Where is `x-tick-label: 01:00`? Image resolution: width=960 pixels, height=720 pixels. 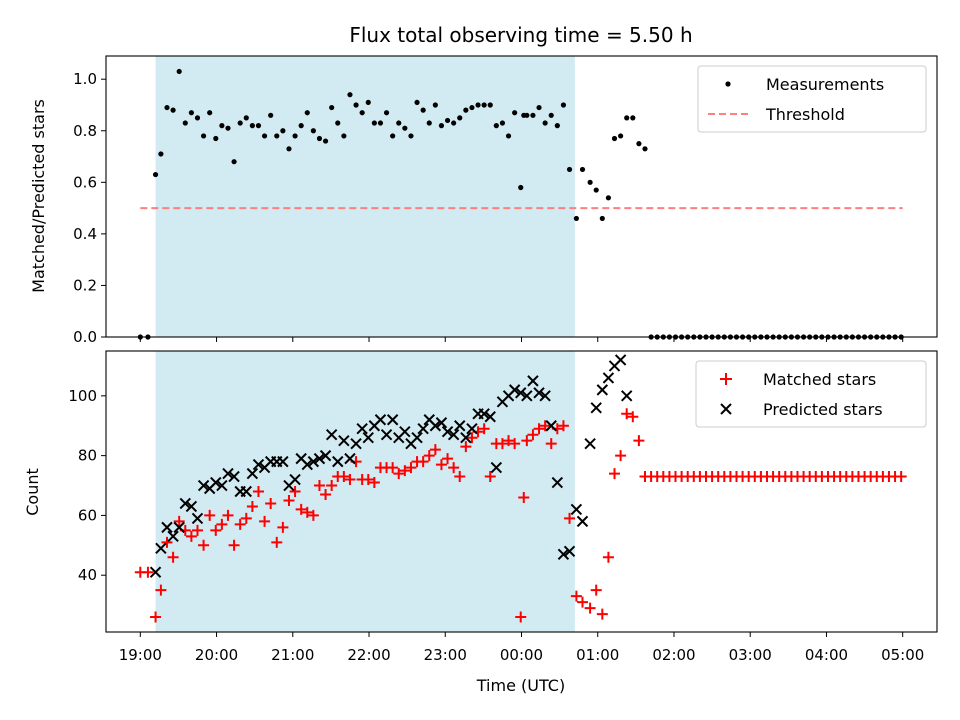
x-tick-label: 01:00 is located at coordinates (597, 655).